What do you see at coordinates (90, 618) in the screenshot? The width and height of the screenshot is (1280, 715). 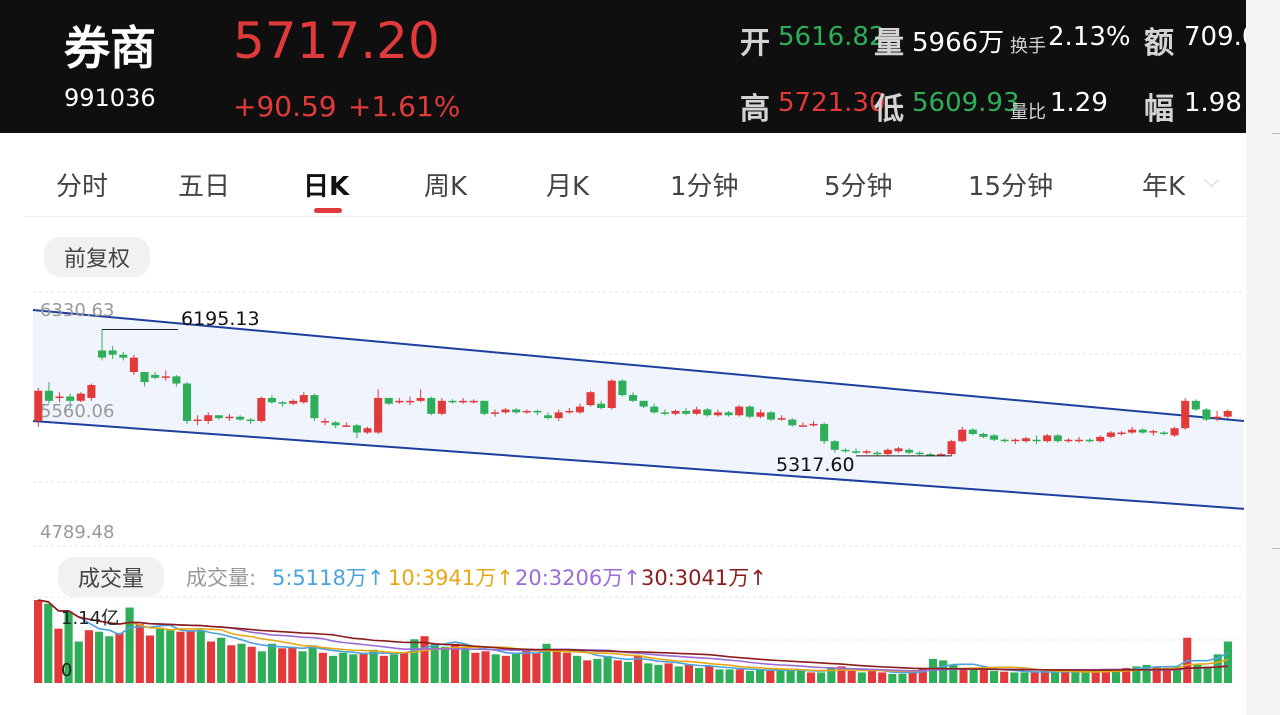 I see `volume-axis-top-label: 1.14亿` at bounding box center [90, 618].